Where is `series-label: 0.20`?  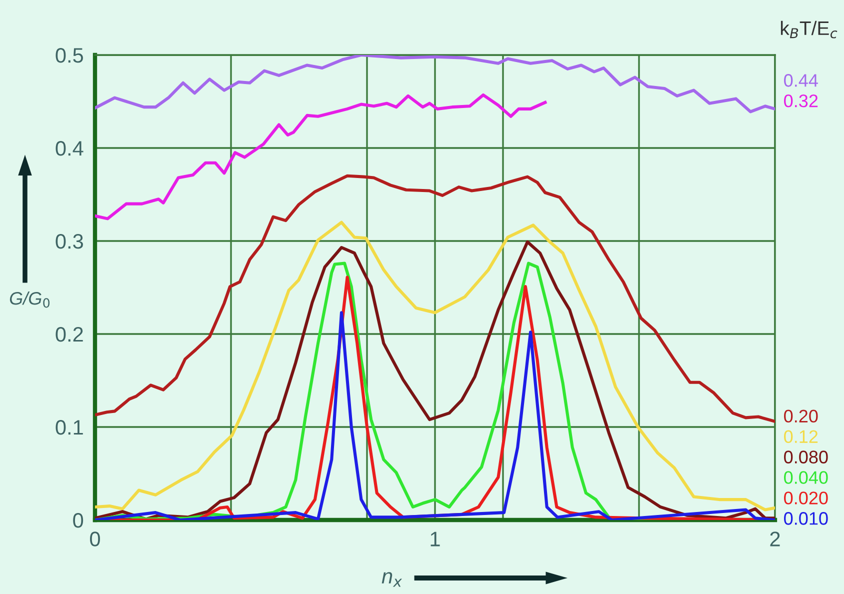 series-label: 0.20 is located at coordinates (801, 416).